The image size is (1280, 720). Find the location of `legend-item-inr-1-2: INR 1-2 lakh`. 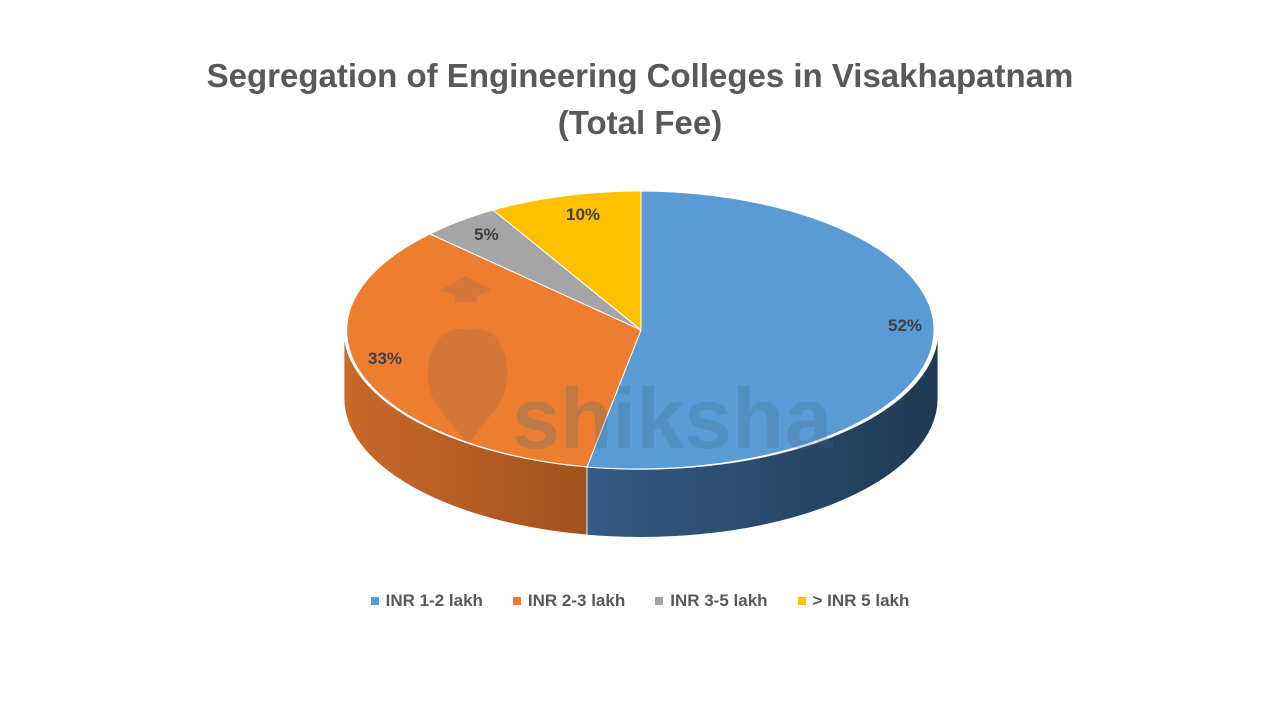

legend-item-inr-1-2: INR 1-2 lakh is located at coordinates (426, 601).